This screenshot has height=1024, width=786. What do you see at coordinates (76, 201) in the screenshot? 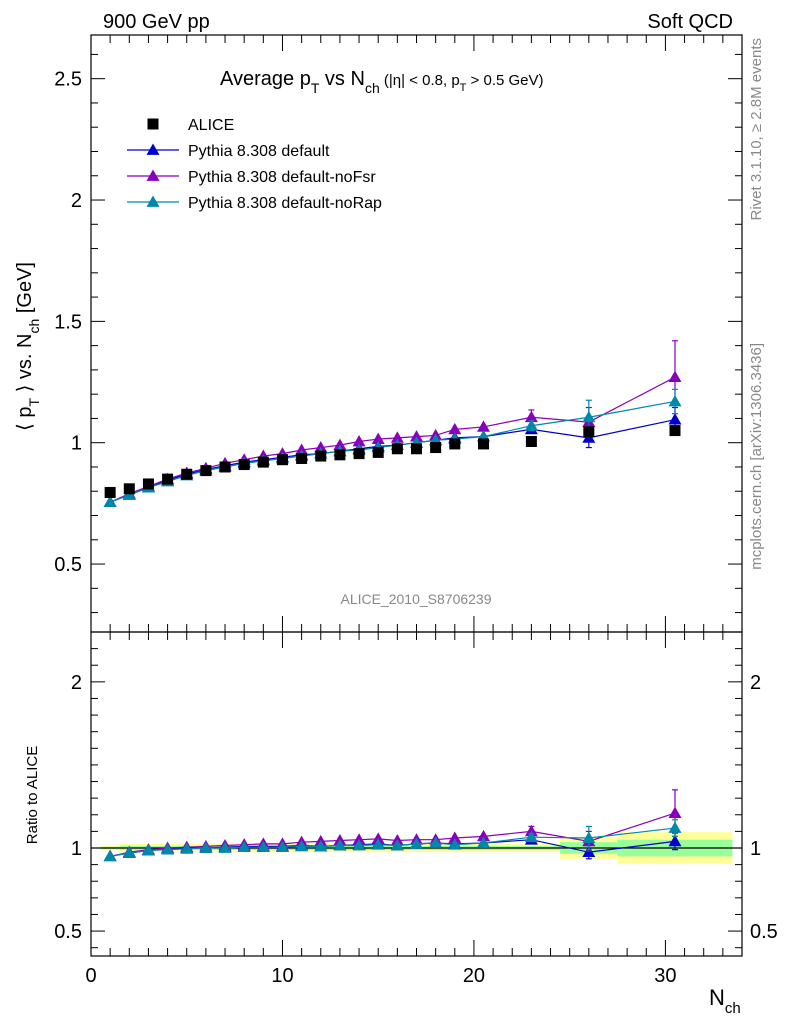
I see `main-ytick-label: 2` at bounding box center [76, 201].